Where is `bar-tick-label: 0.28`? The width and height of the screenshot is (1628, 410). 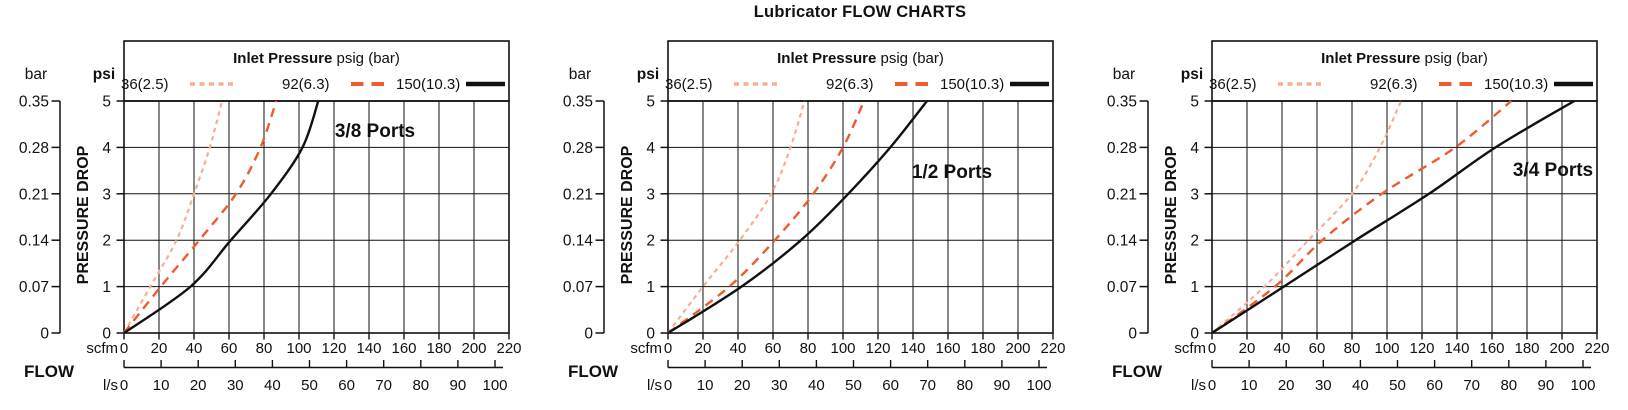 bar-tick-label: 0.28 is located at coordinates (34, 148).